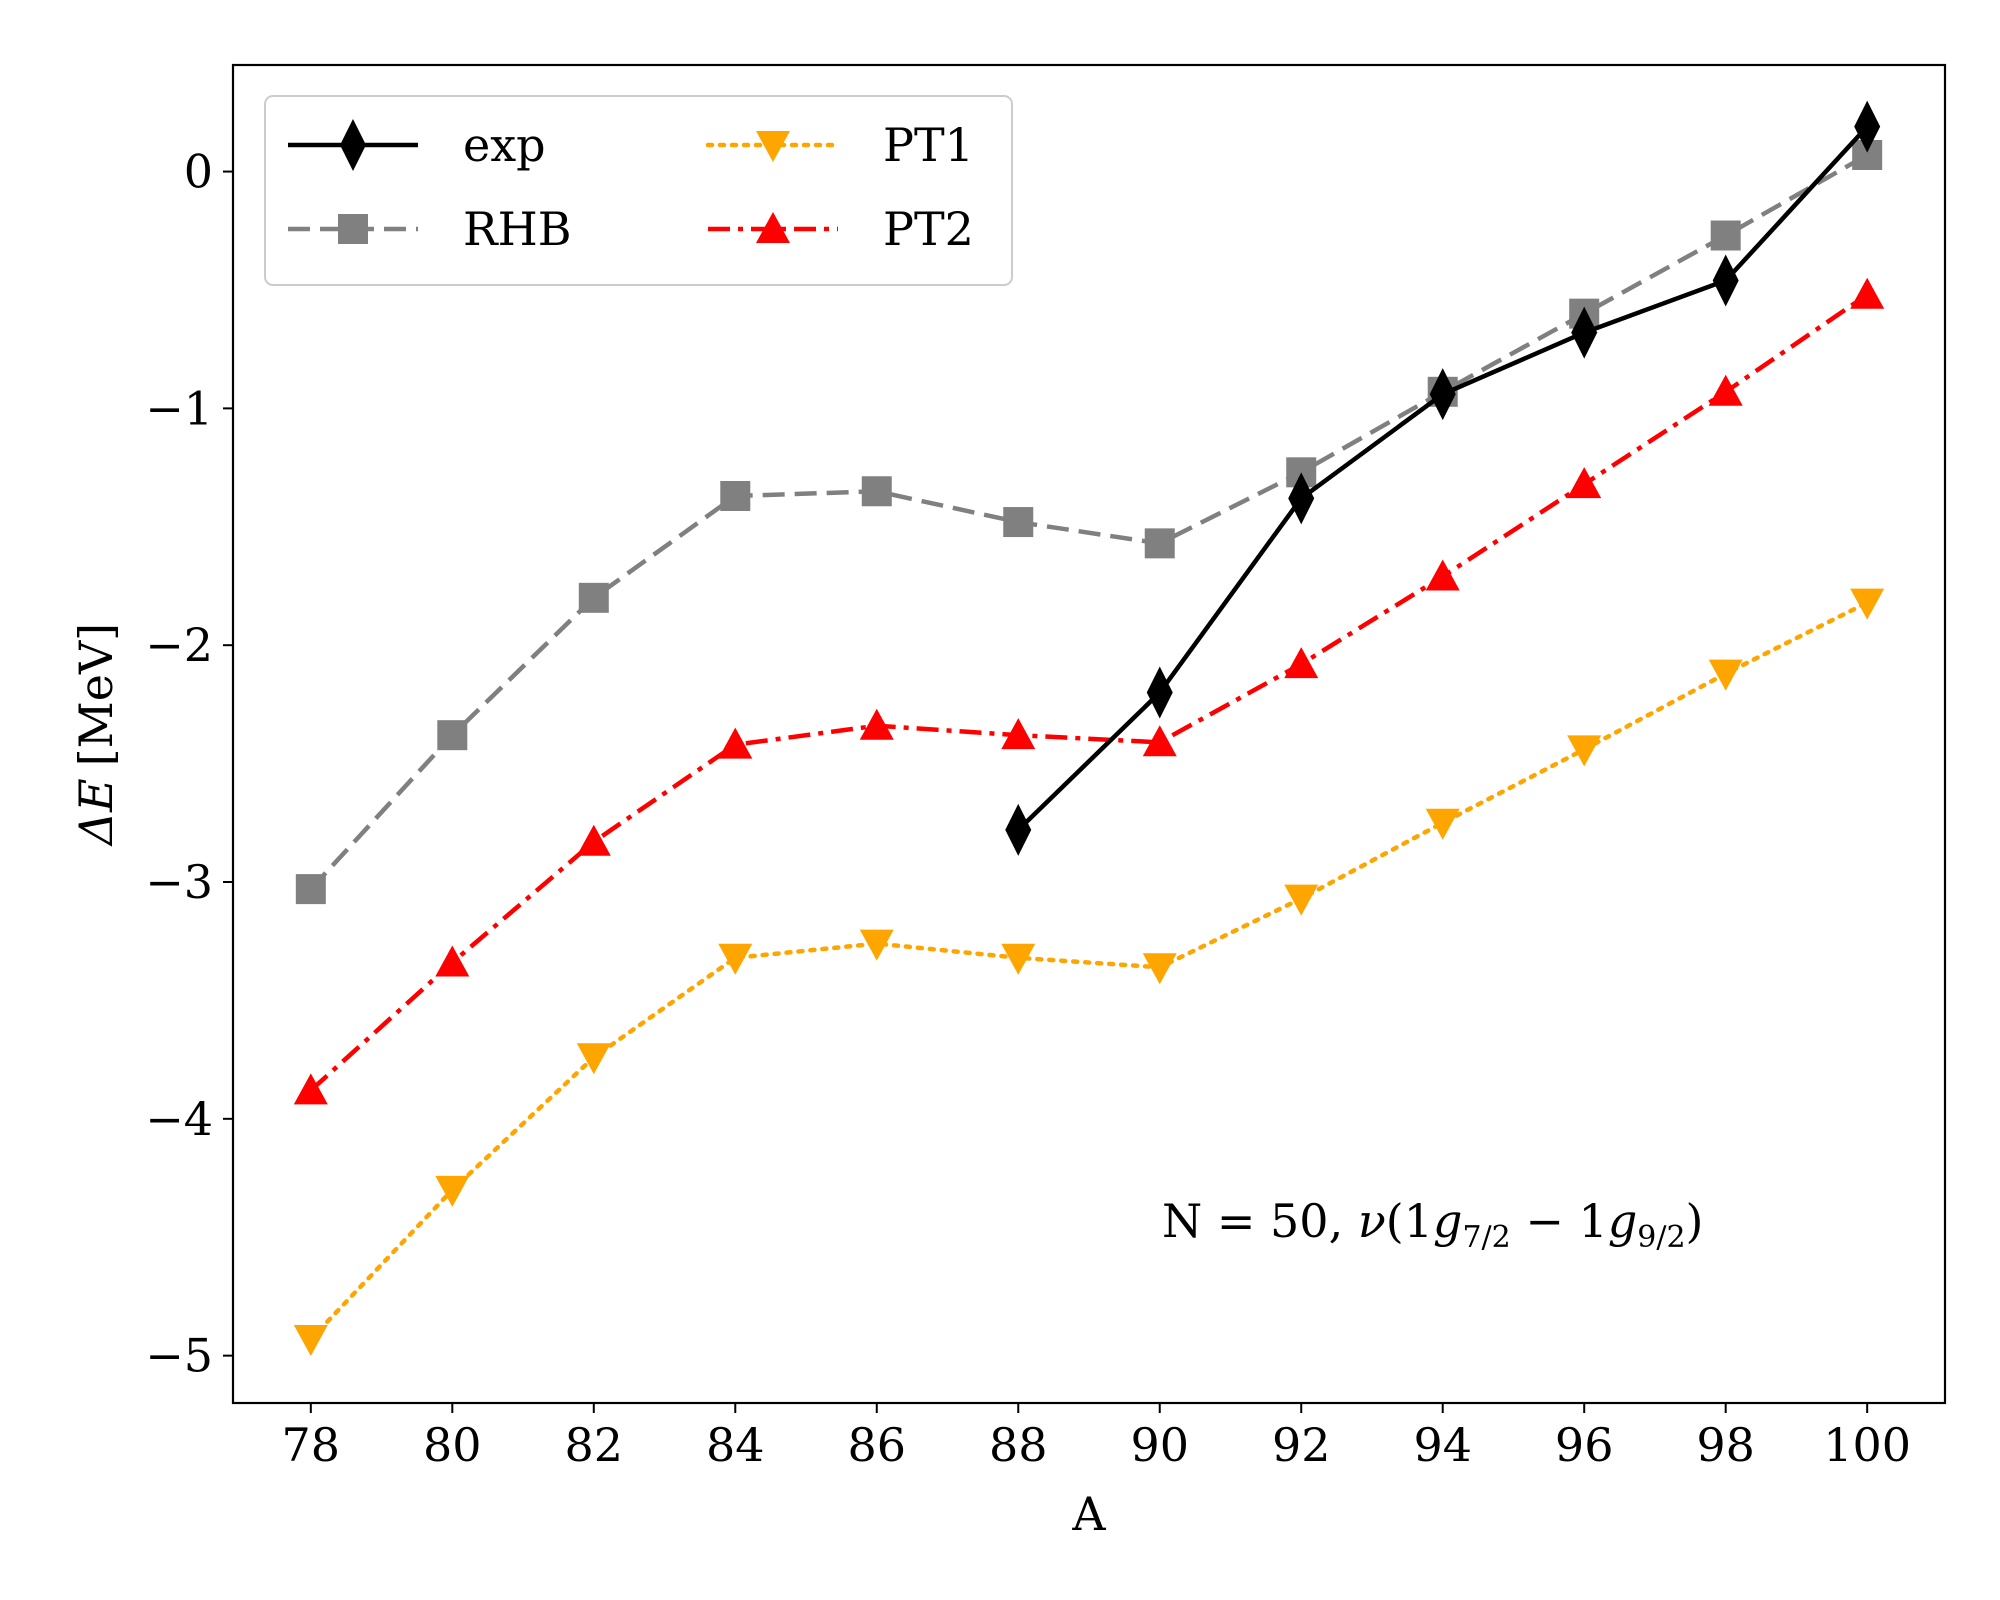  I want to click on x-tick-label: 82, so click(594, 1445).